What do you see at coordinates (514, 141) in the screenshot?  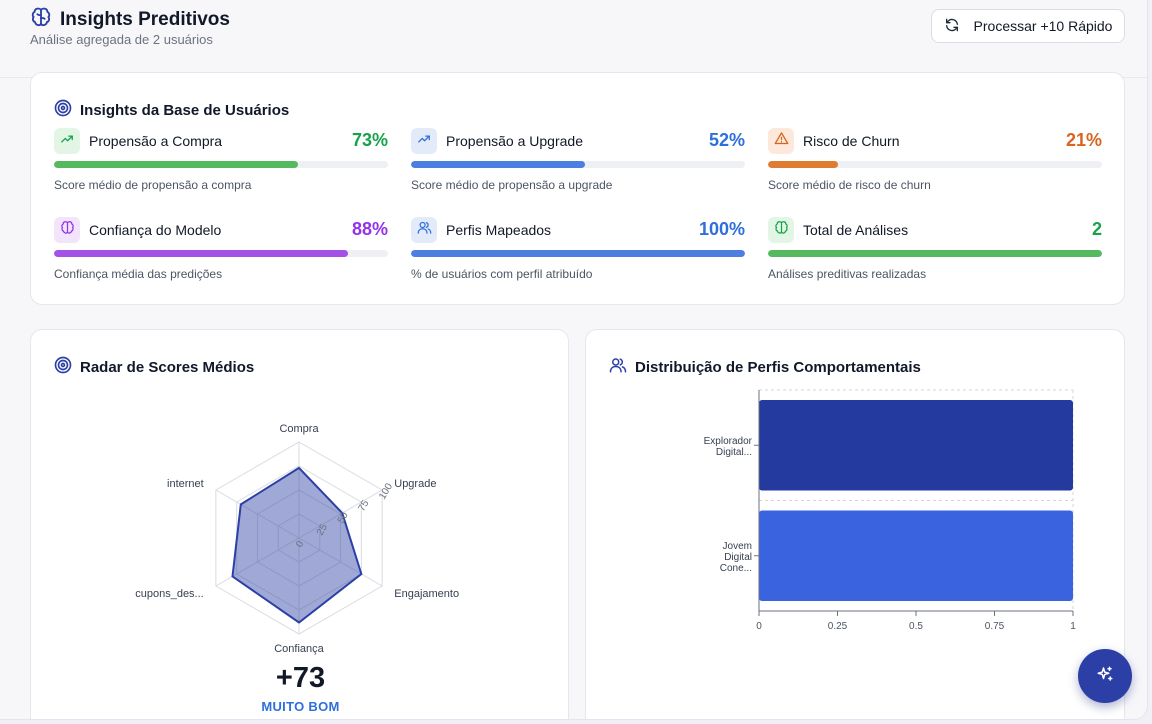 I see `metric-label: Propensão a Upgrade` at bounding box center [514, 141].